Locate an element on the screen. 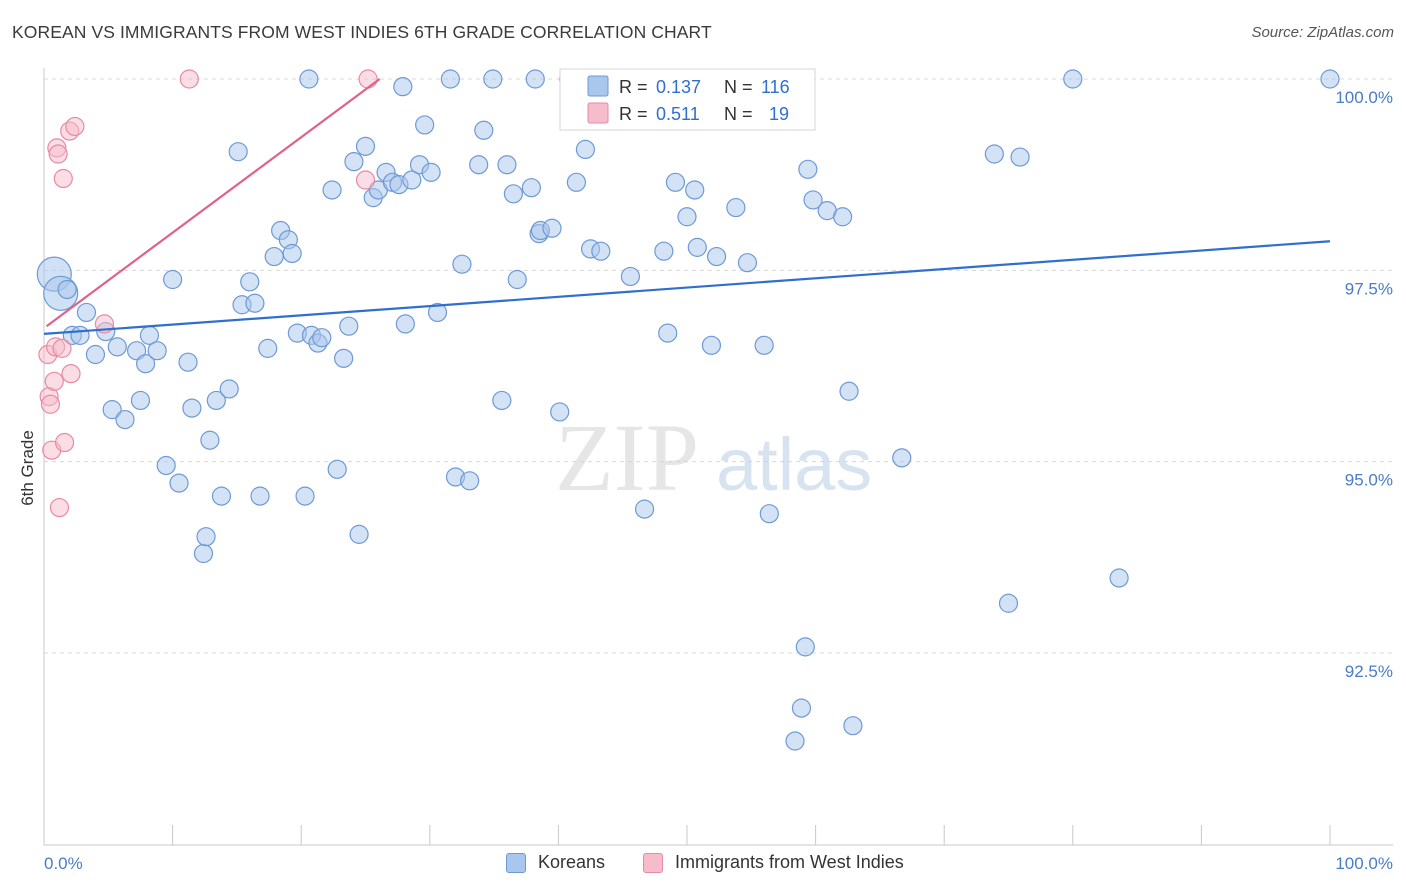 Image resolution: width=1406 pixels, height=892 pixels. legend-swatch-west-indies is located at coordinates (598, 113).